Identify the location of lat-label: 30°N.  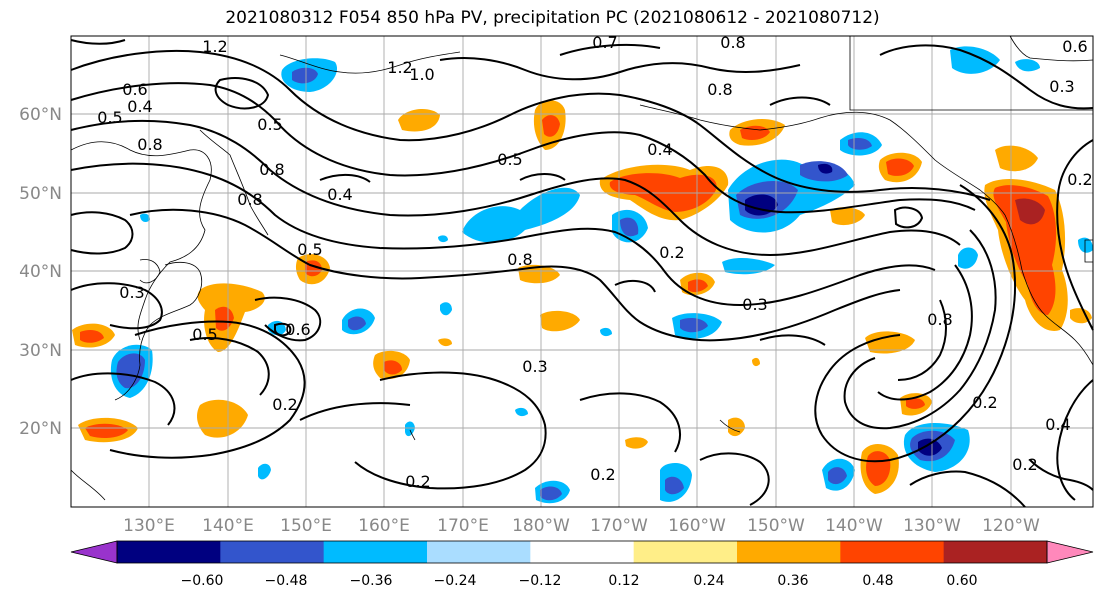
(40, 351).